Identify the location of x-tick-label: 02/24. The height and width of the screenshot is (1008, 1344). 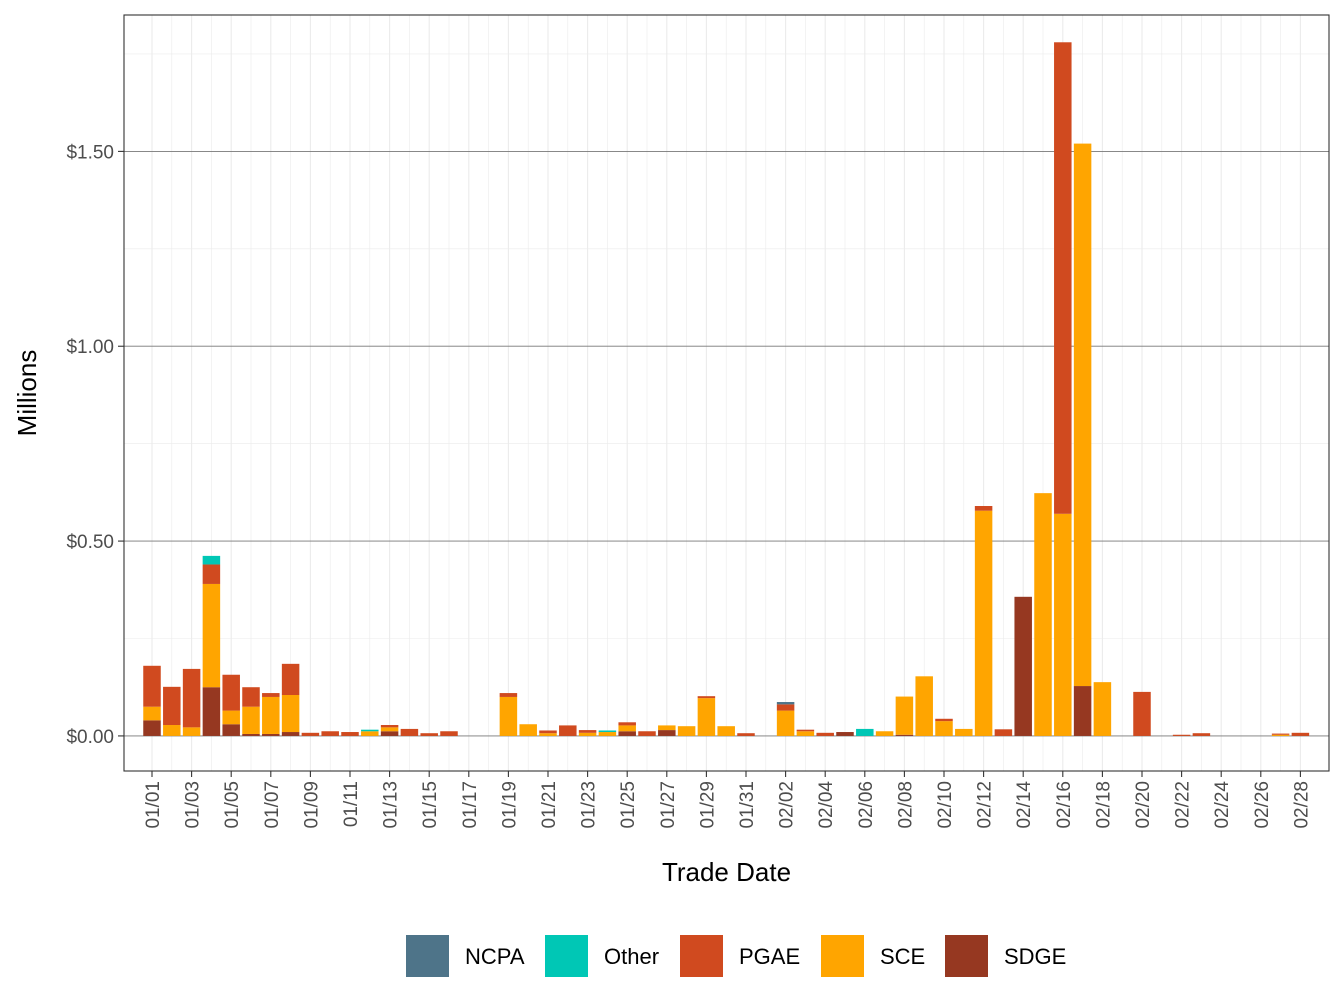
(1222, 805).